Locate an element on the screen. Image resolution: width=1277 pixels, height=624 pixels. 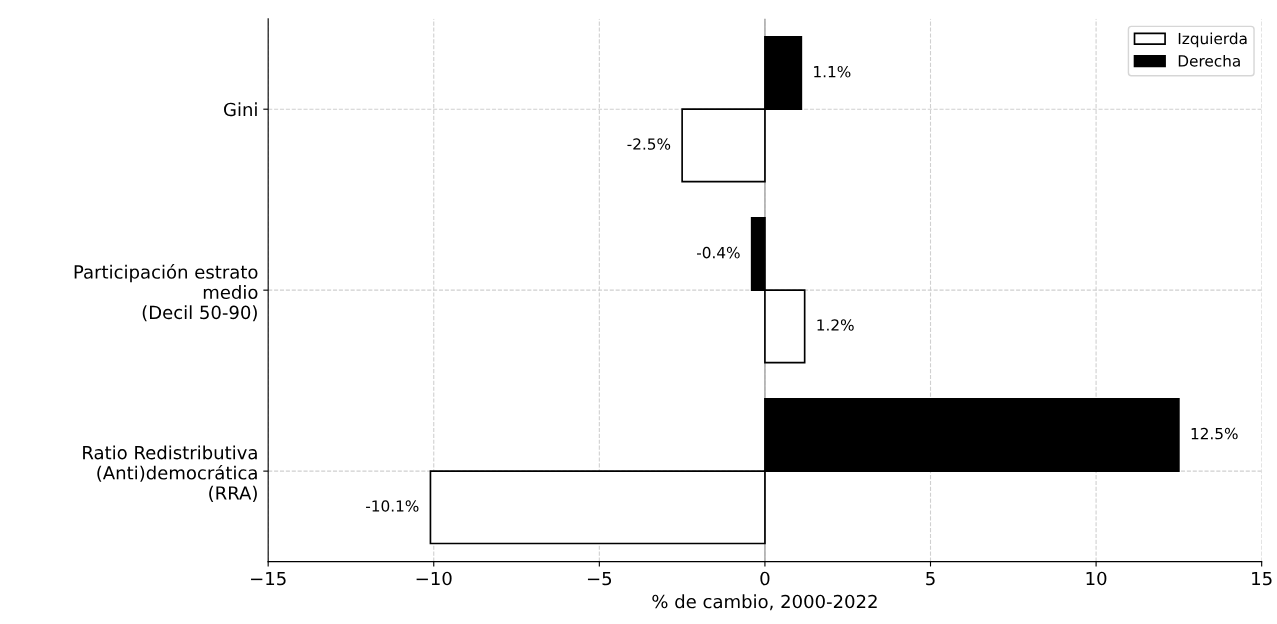
data-label: 12.5% is located at coordinates (1214, 433).